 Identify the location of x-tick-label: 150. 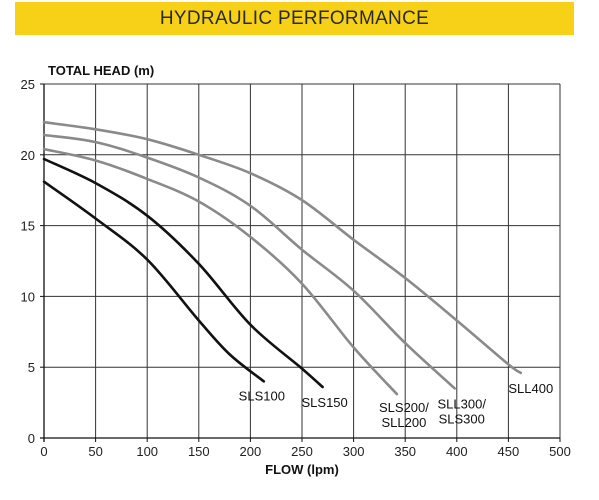
(199, 451).